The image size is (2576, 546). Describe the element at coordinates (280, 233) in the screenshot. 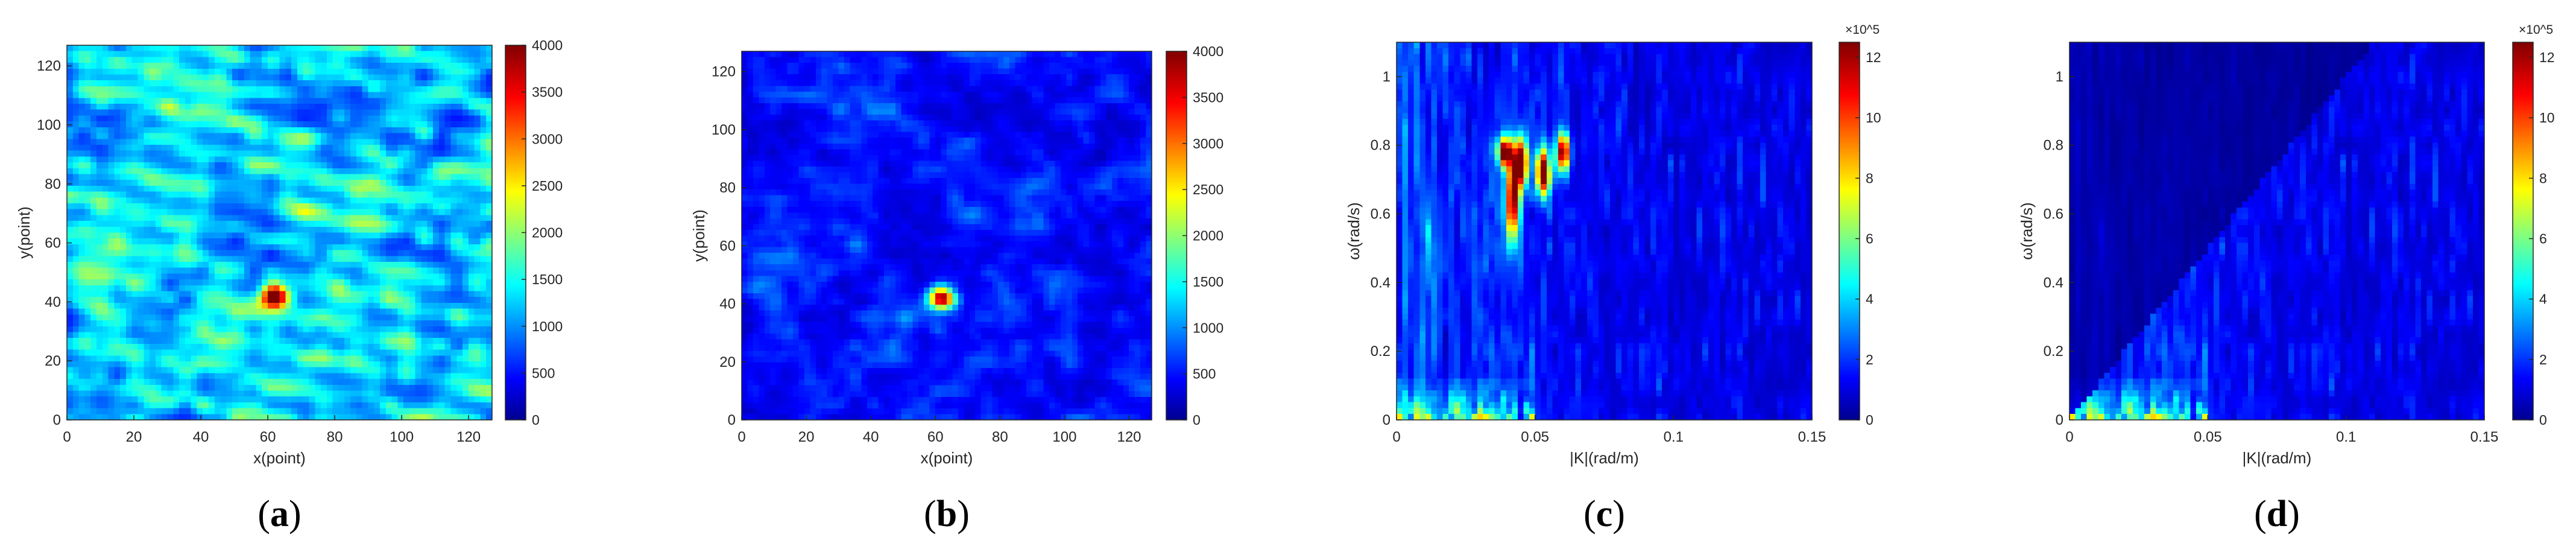

I see `heatmap-cells` at that location.